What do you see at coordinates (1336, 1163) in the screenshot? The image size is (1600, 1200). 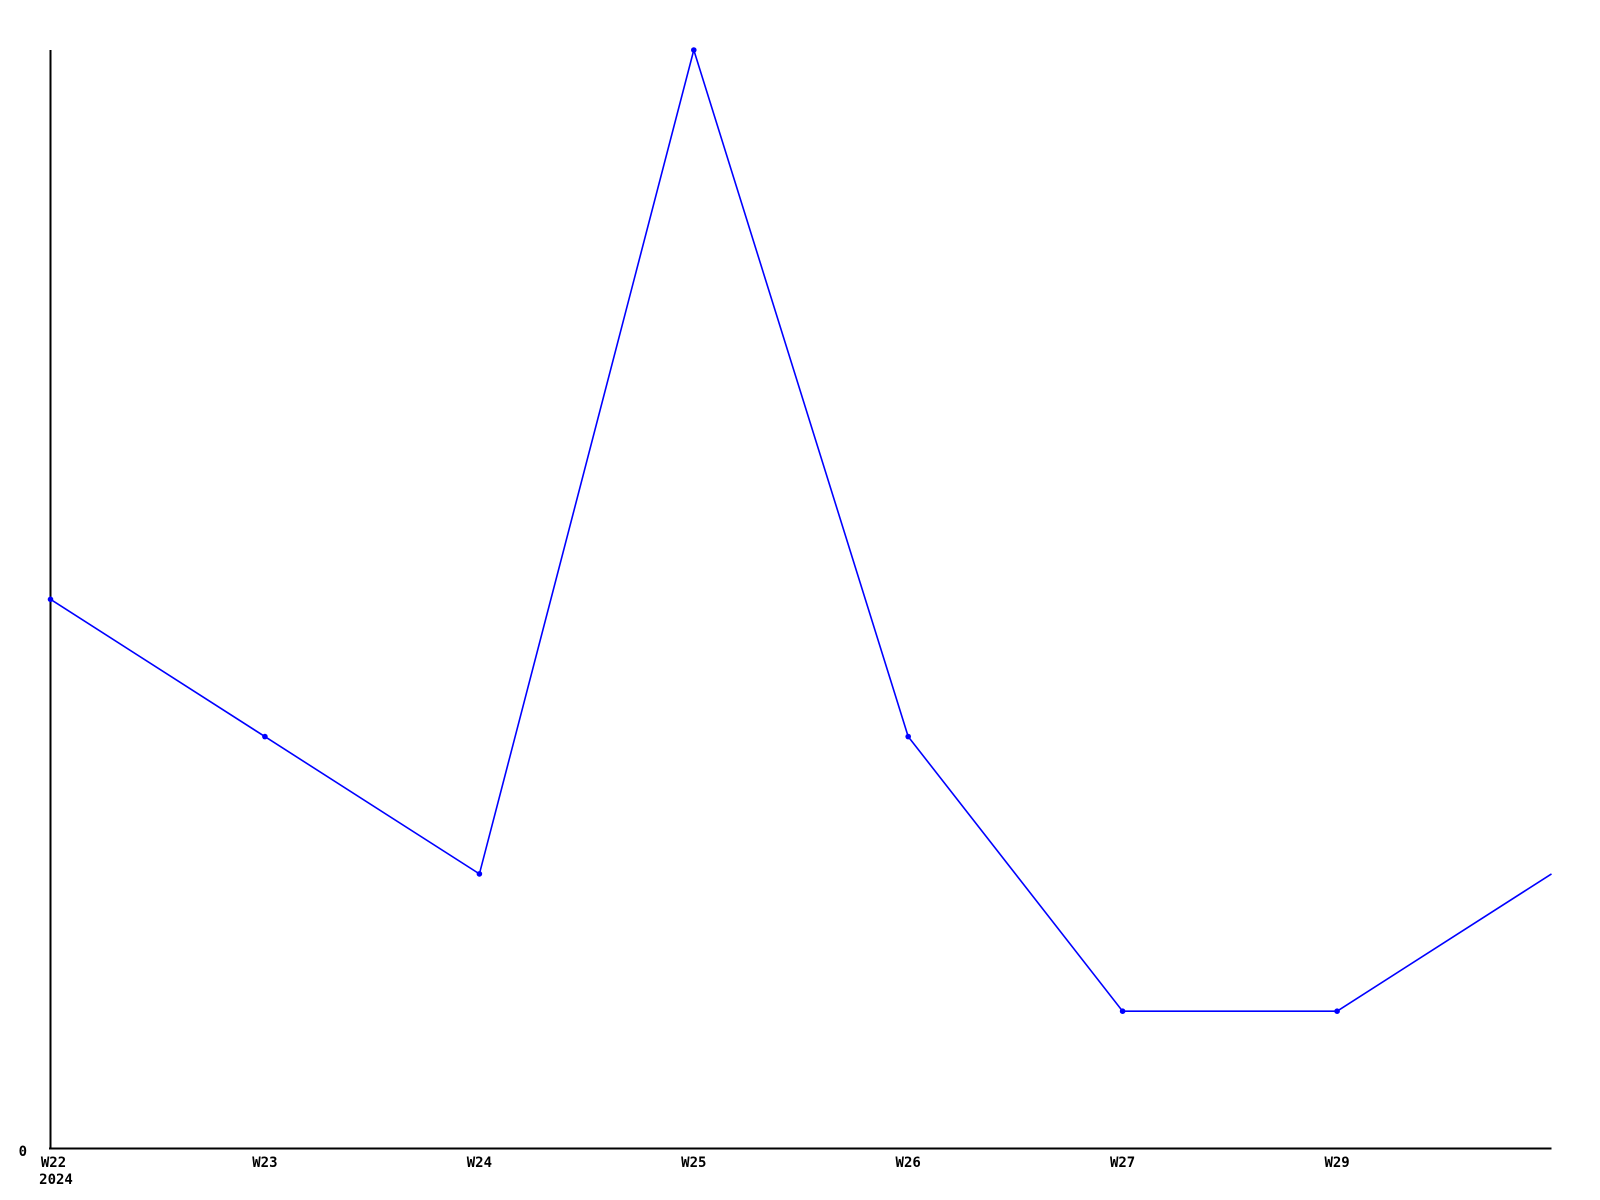 I see `x-tick-label: W29` at bounding box center [1336, 1163].